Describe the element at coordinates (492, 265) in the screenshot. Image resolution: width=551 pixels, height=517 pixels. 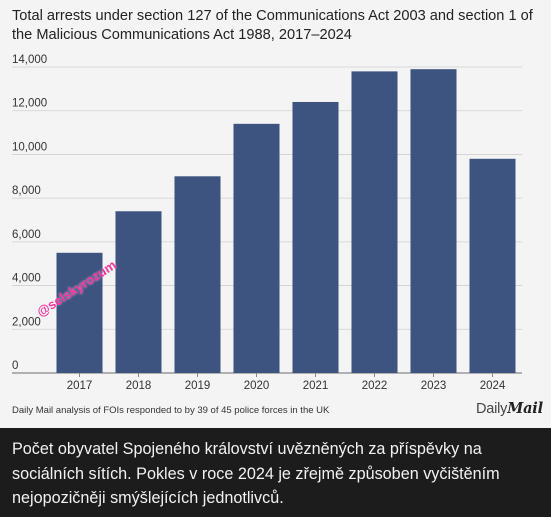
I see `bar-2024` at that location.